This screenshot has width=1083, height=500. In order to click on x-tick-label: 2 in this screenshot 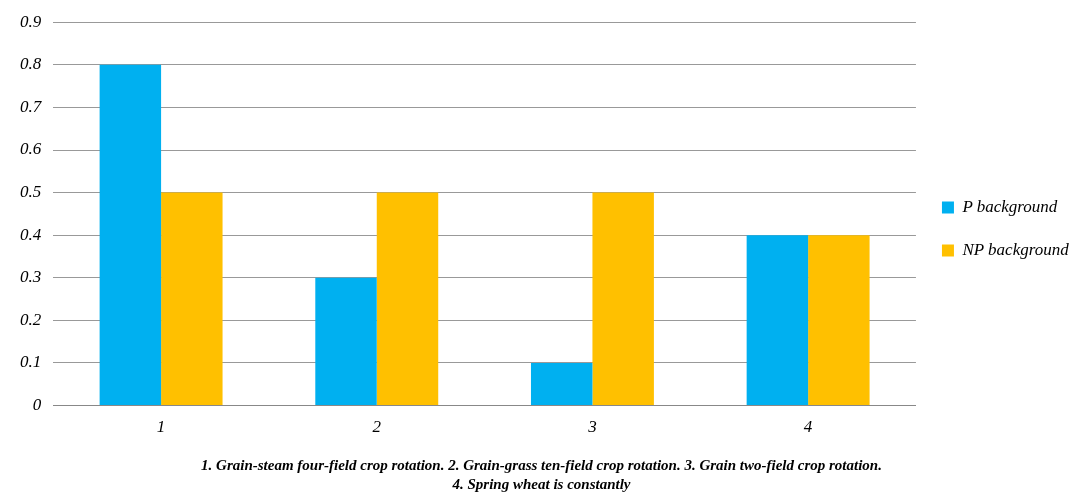, I will do `click(377, 427)`.